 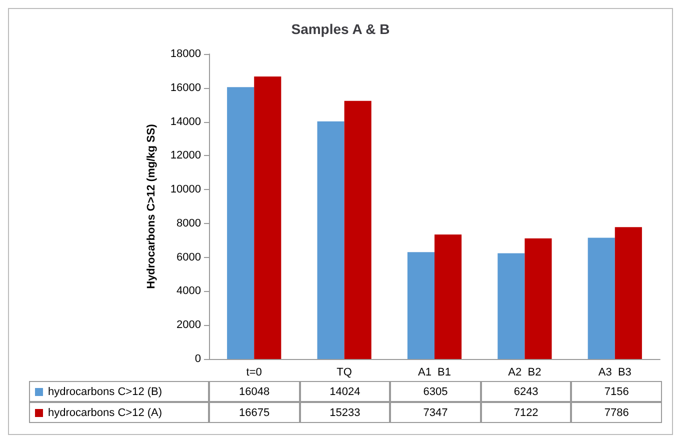 I want to click on x-tick-label: t=0, so click(x=254, y=372).